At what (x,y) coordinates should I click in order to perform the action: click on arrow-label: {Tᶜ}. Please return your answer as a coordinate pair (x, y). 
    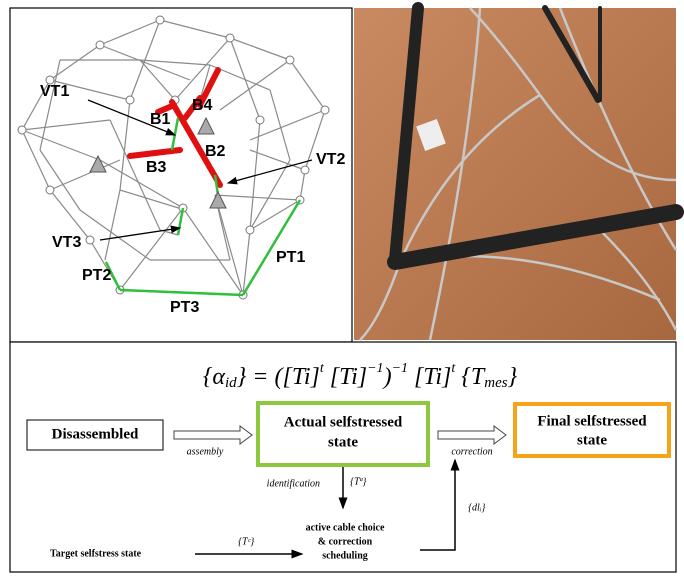
    Looking at the image, I should click on (246, 541).